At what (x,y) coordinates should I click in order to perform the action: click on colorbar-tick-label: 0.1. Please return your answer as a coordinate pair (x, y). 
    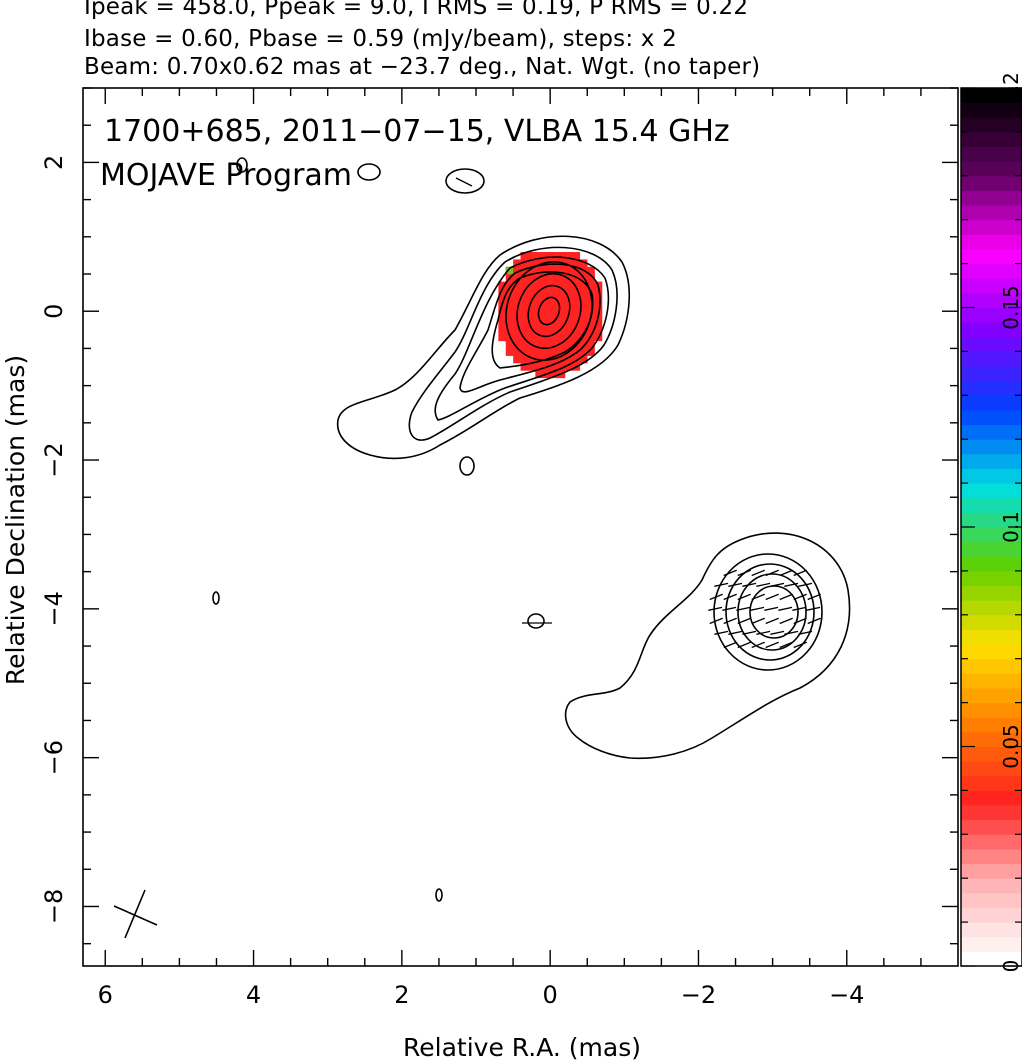
    Looking at the image, I should click on (1010, 527).